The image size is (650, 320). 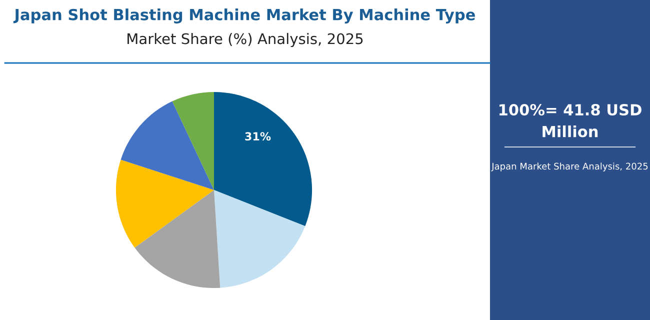 I want to click on data-label: 31%, so click(x=258, y=136).